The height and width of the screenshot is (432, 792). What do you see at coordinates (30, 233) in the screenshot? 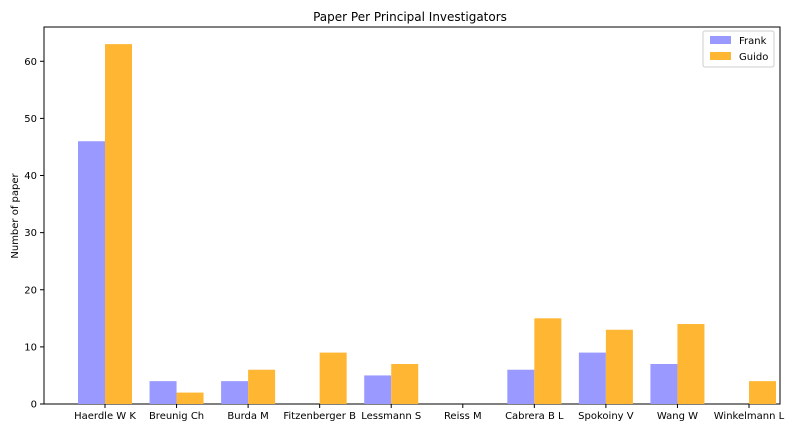
I see `y-tick-label: 30` at bounding box center [30, 233].